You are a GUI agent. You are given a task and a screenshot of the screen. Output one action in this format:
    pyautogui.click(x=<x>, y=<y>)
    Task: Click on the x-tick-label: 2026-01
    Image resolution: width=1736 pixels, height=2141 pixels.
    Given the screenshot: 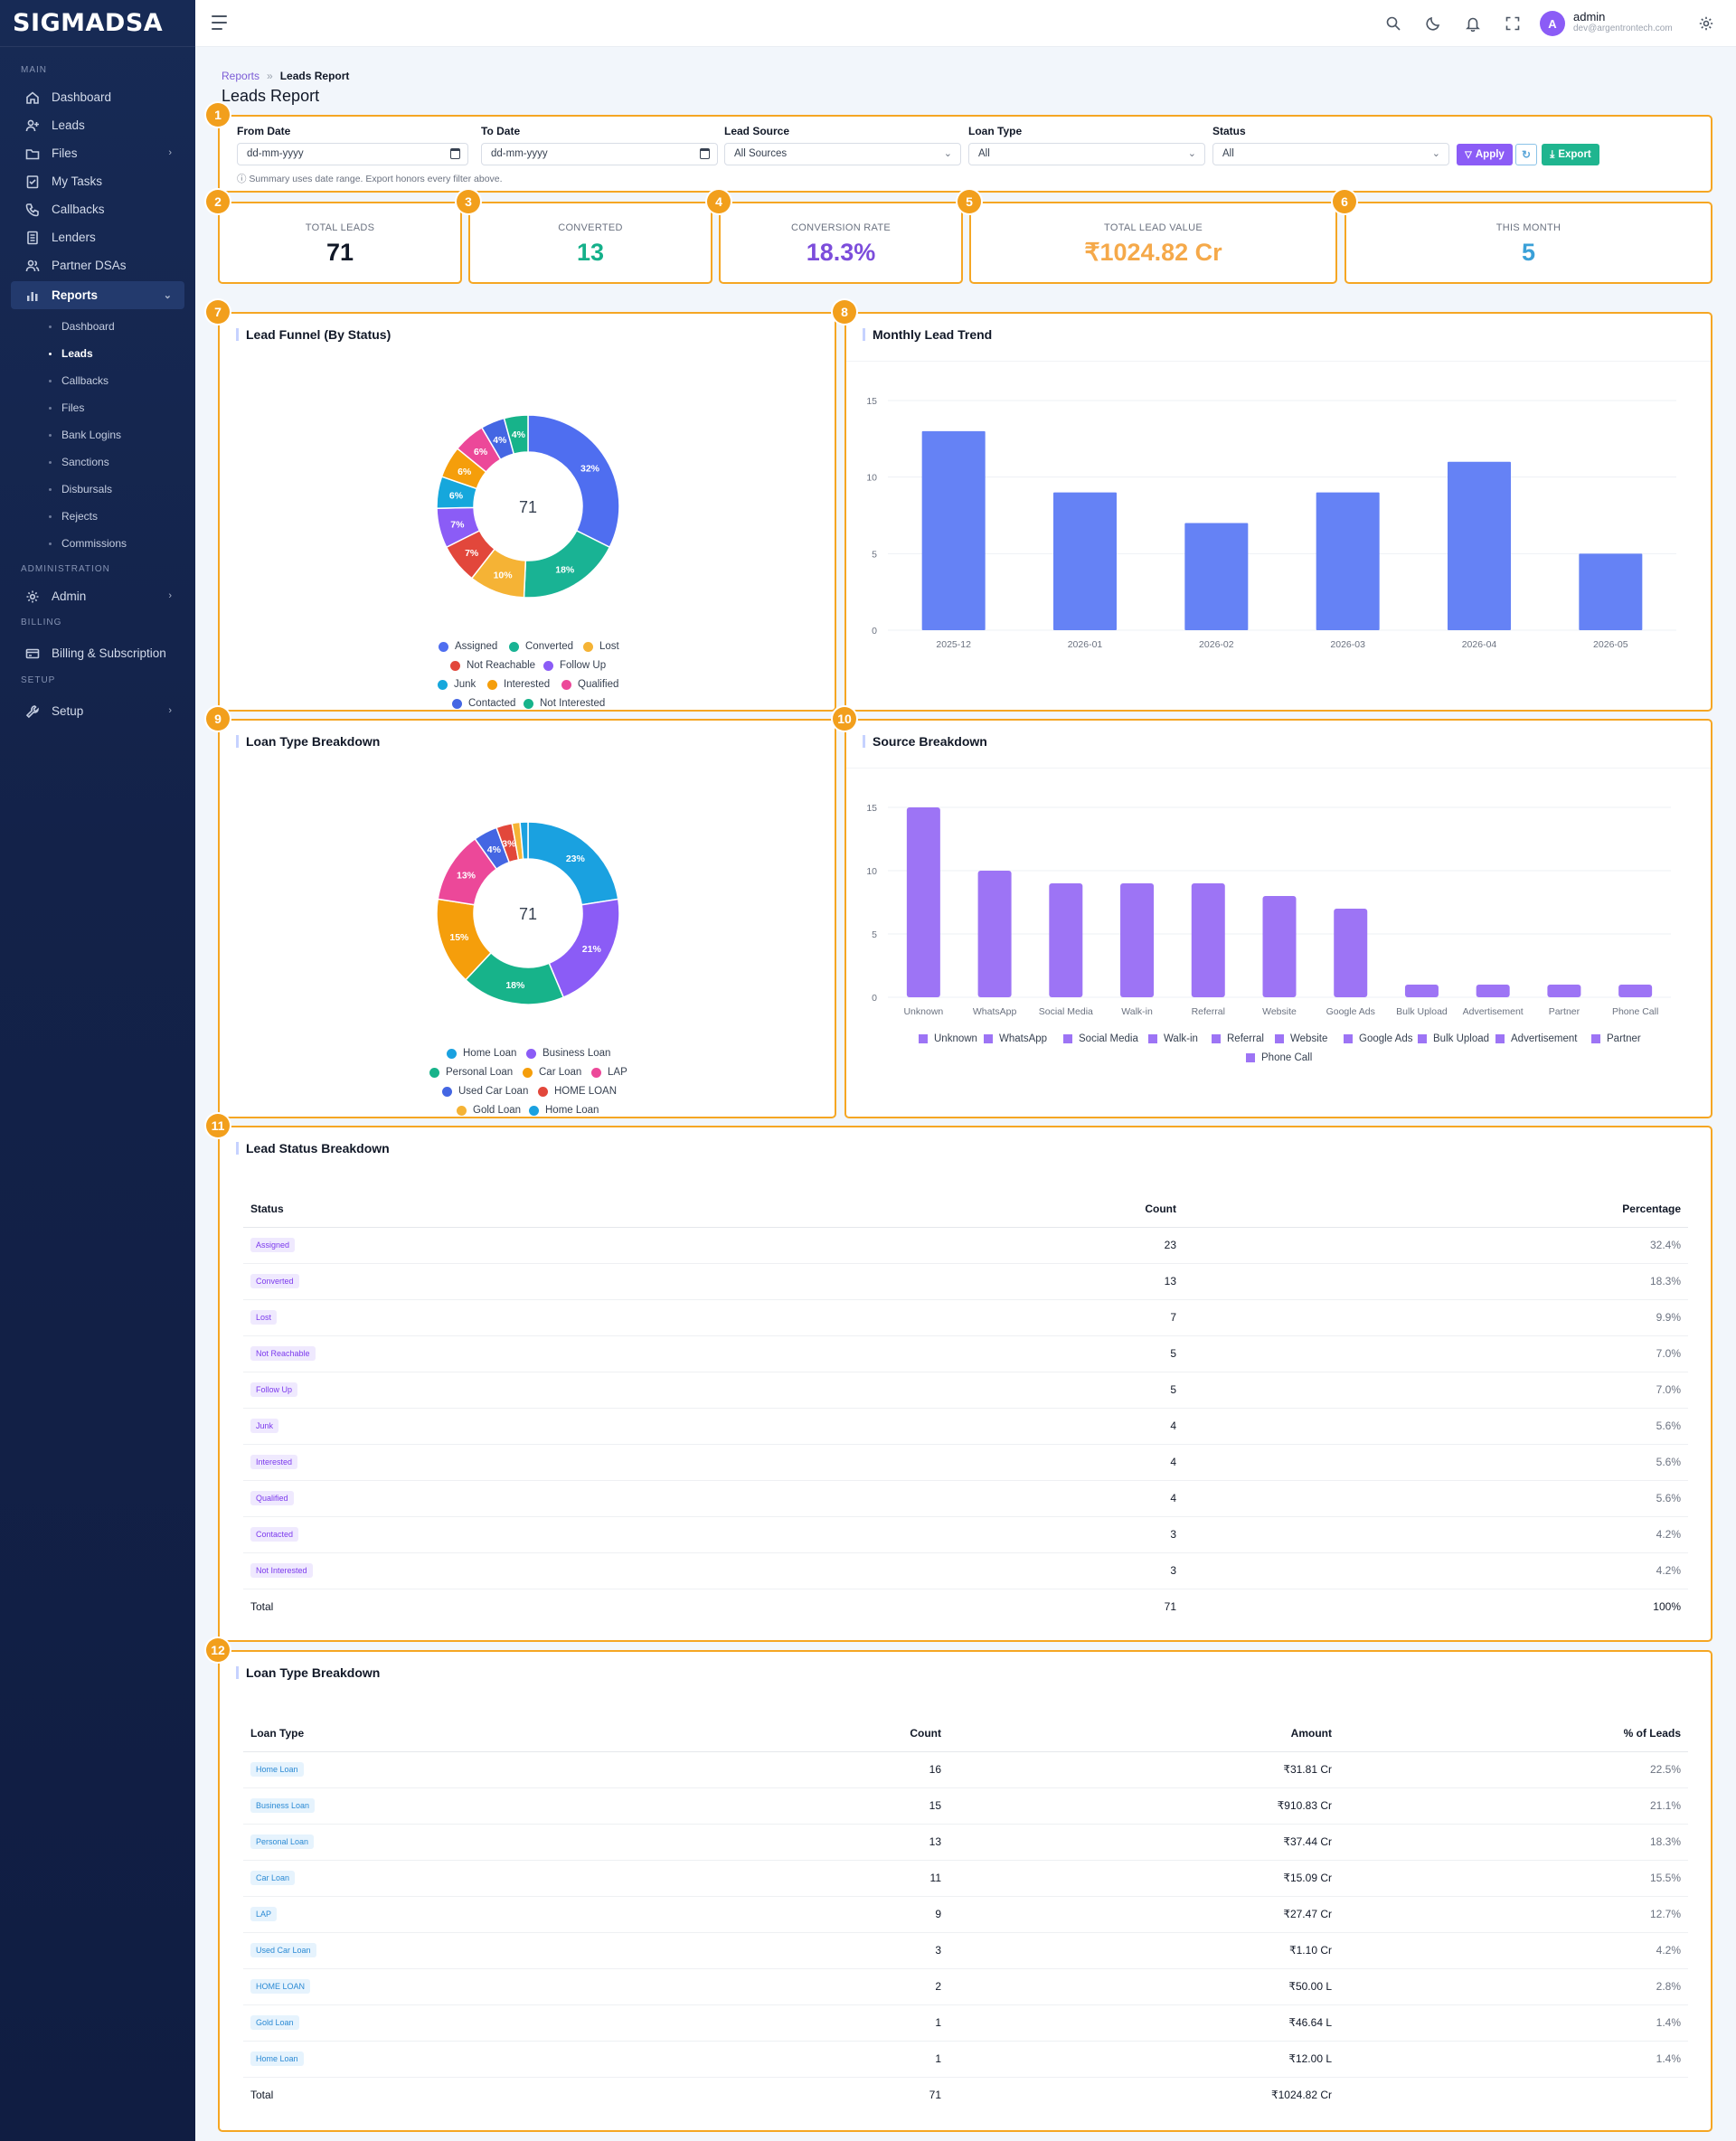 What is the action you would take?
    pyautogui.click(x=1086, y=644)
    